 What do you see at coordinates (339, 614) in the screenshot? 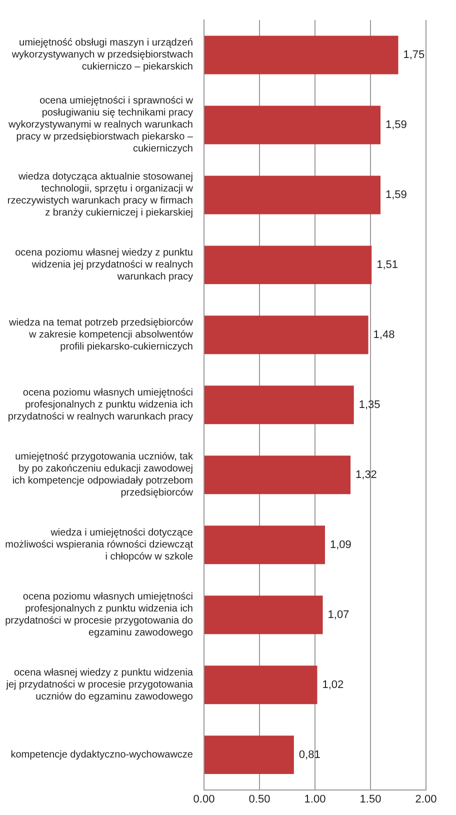
I see `data-label: 1,07` at bounding box center [339, 614].